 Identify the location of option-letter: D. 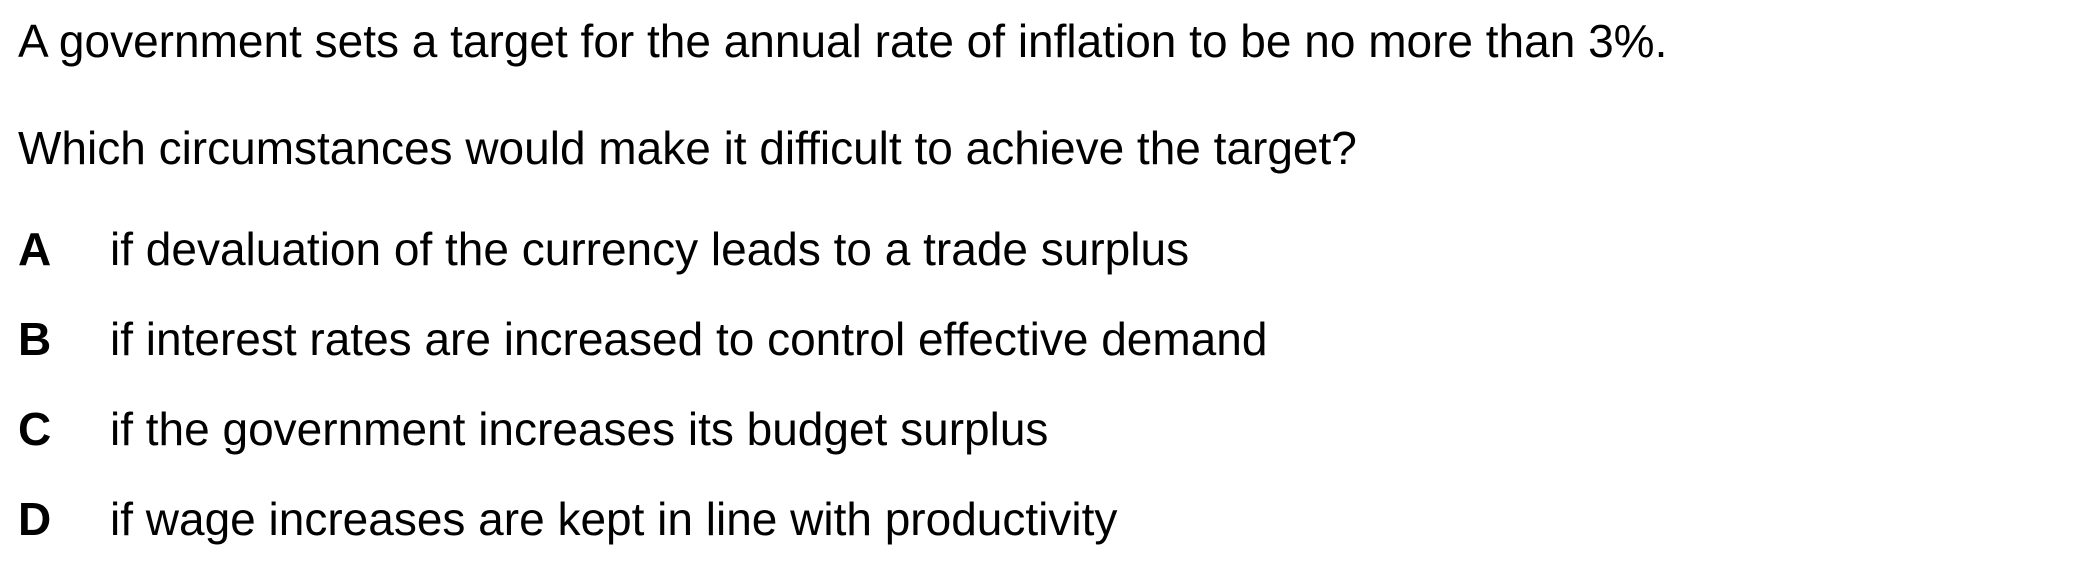
(35, 519).